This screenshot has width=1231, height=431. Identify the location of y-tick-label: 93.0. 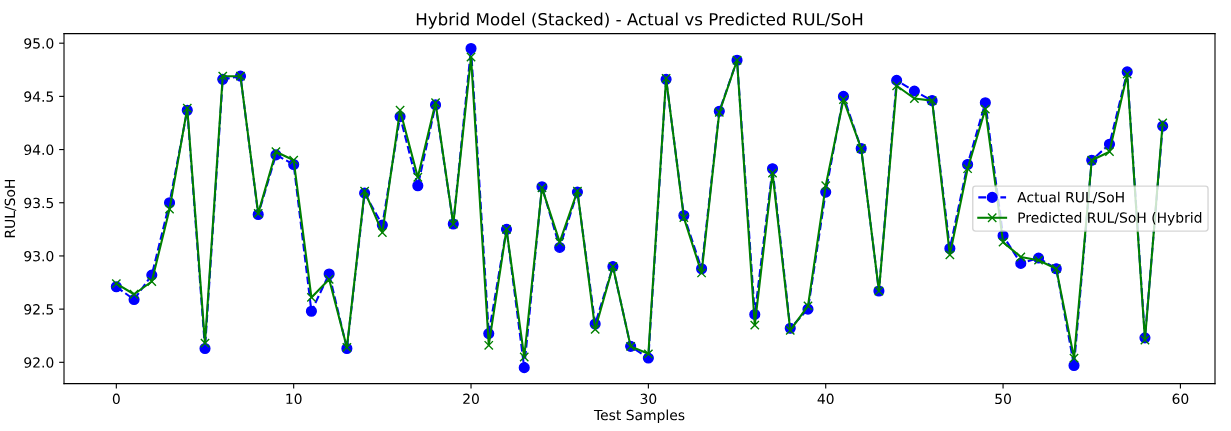
(39, 256).